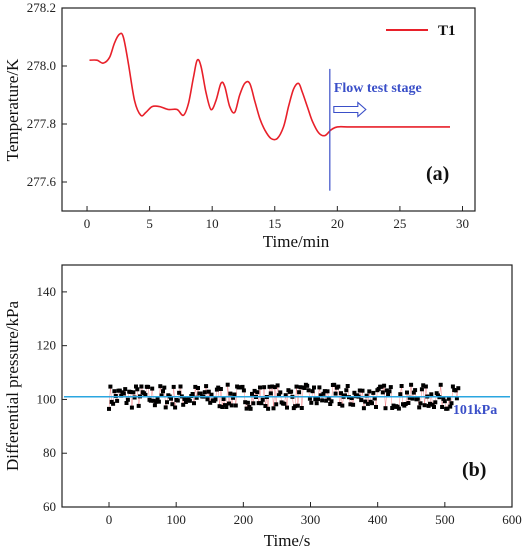 The height and width of the screenshot is (550, 526). Describe the element at coordinates (49, 506) in the screenshot. I see `y-tick-label-b: 60` at that location.